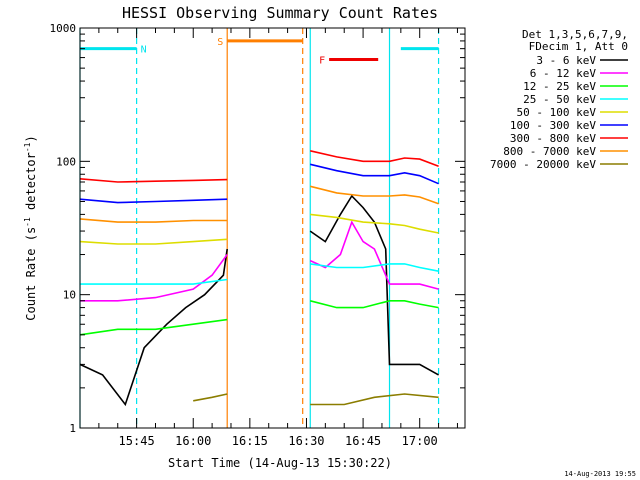 The image size is (640, 480). Describe the element at coordinates (549, 151) in the screenshot. I see `legend-entry-label: 800 - 7000 keV` at that location.